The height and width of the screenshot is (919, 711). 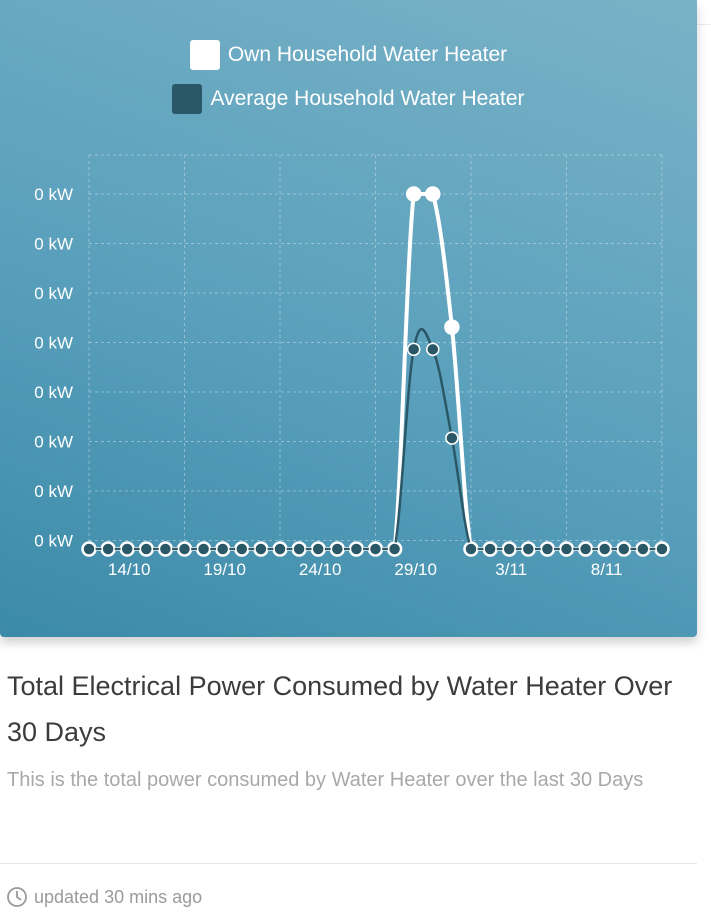 I want to click on legend-label-own: Own Household Water Heater, so click(x=367, y=54).